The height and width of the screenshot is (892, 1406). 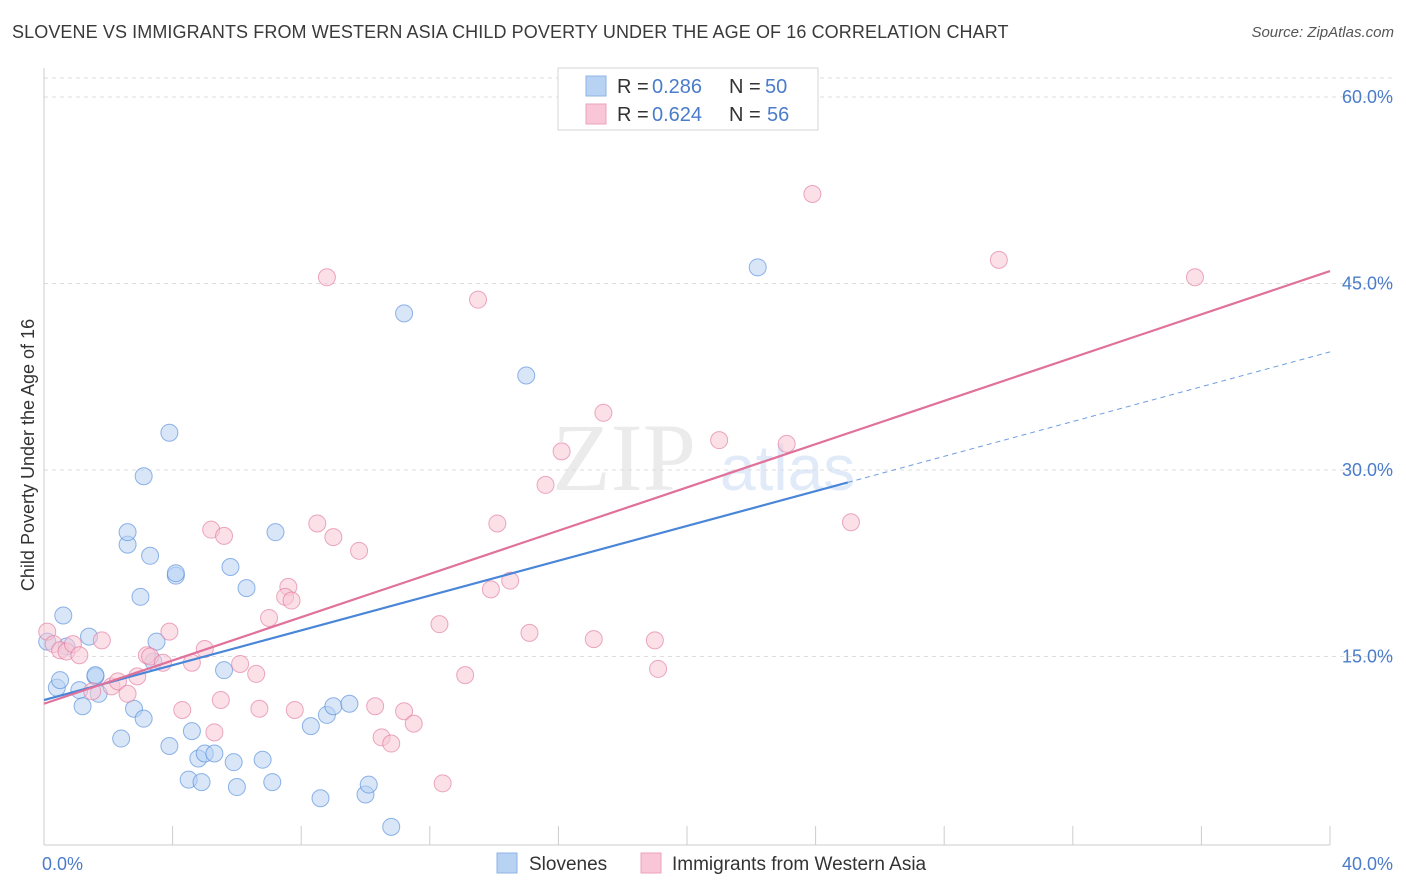 What do you see at coordinates (776, 87) in the screenshot?
I see `legend-n-slovenes: 50` at bounding box center [776, 87].